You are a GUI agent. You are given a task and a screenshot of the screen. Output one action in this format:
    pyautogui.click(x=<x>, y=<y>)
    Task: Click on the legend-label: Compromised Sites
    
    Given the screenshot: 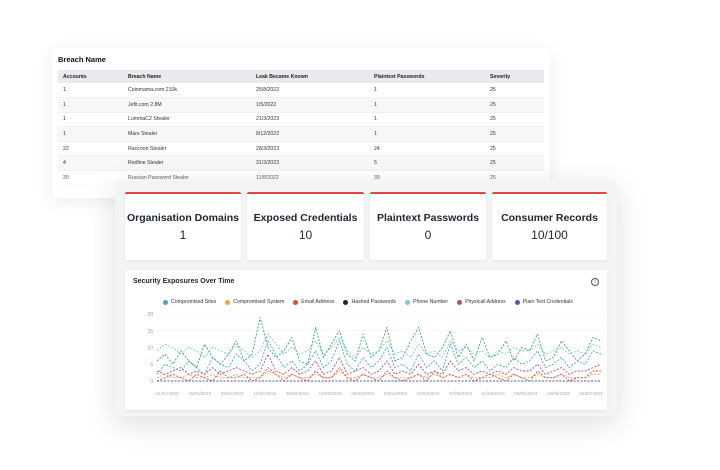 What is the action you would take?
    pyautogui.click(x=194, y=302)
    